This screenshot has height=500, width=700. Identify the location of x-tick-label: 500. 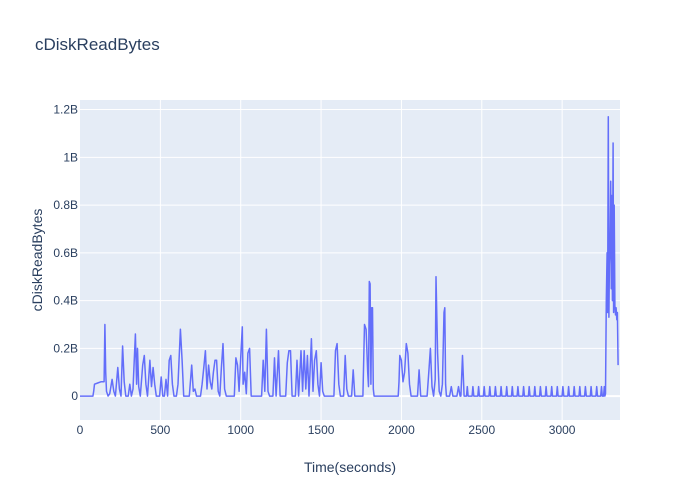
(160, 430).